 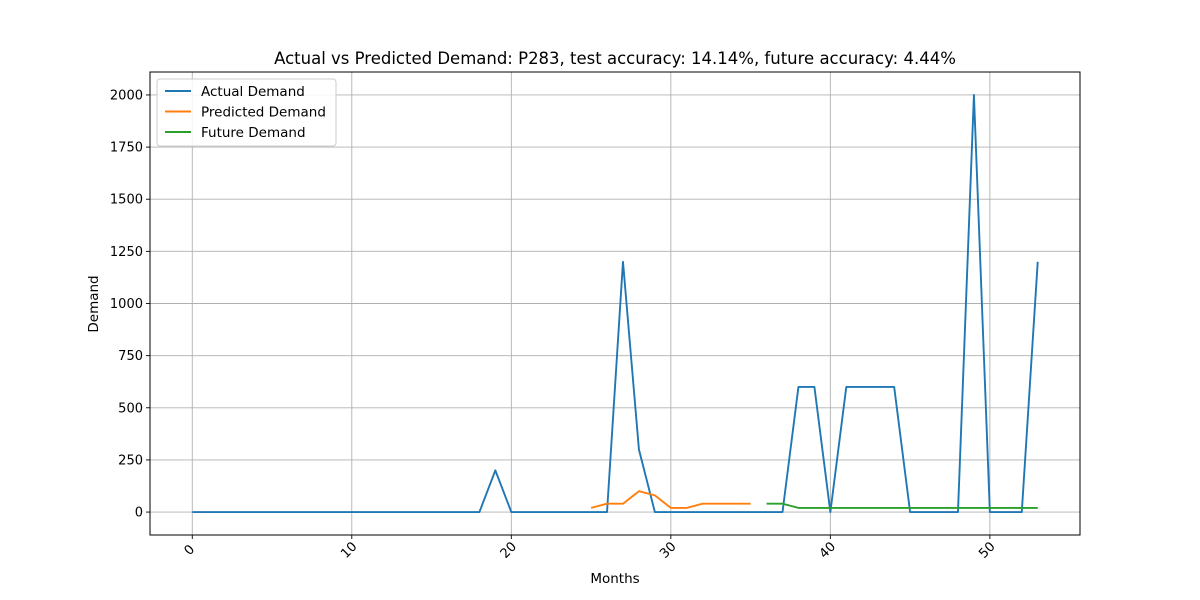 I want to click on y-tick-label: 1500, so click(x=126, y=200).